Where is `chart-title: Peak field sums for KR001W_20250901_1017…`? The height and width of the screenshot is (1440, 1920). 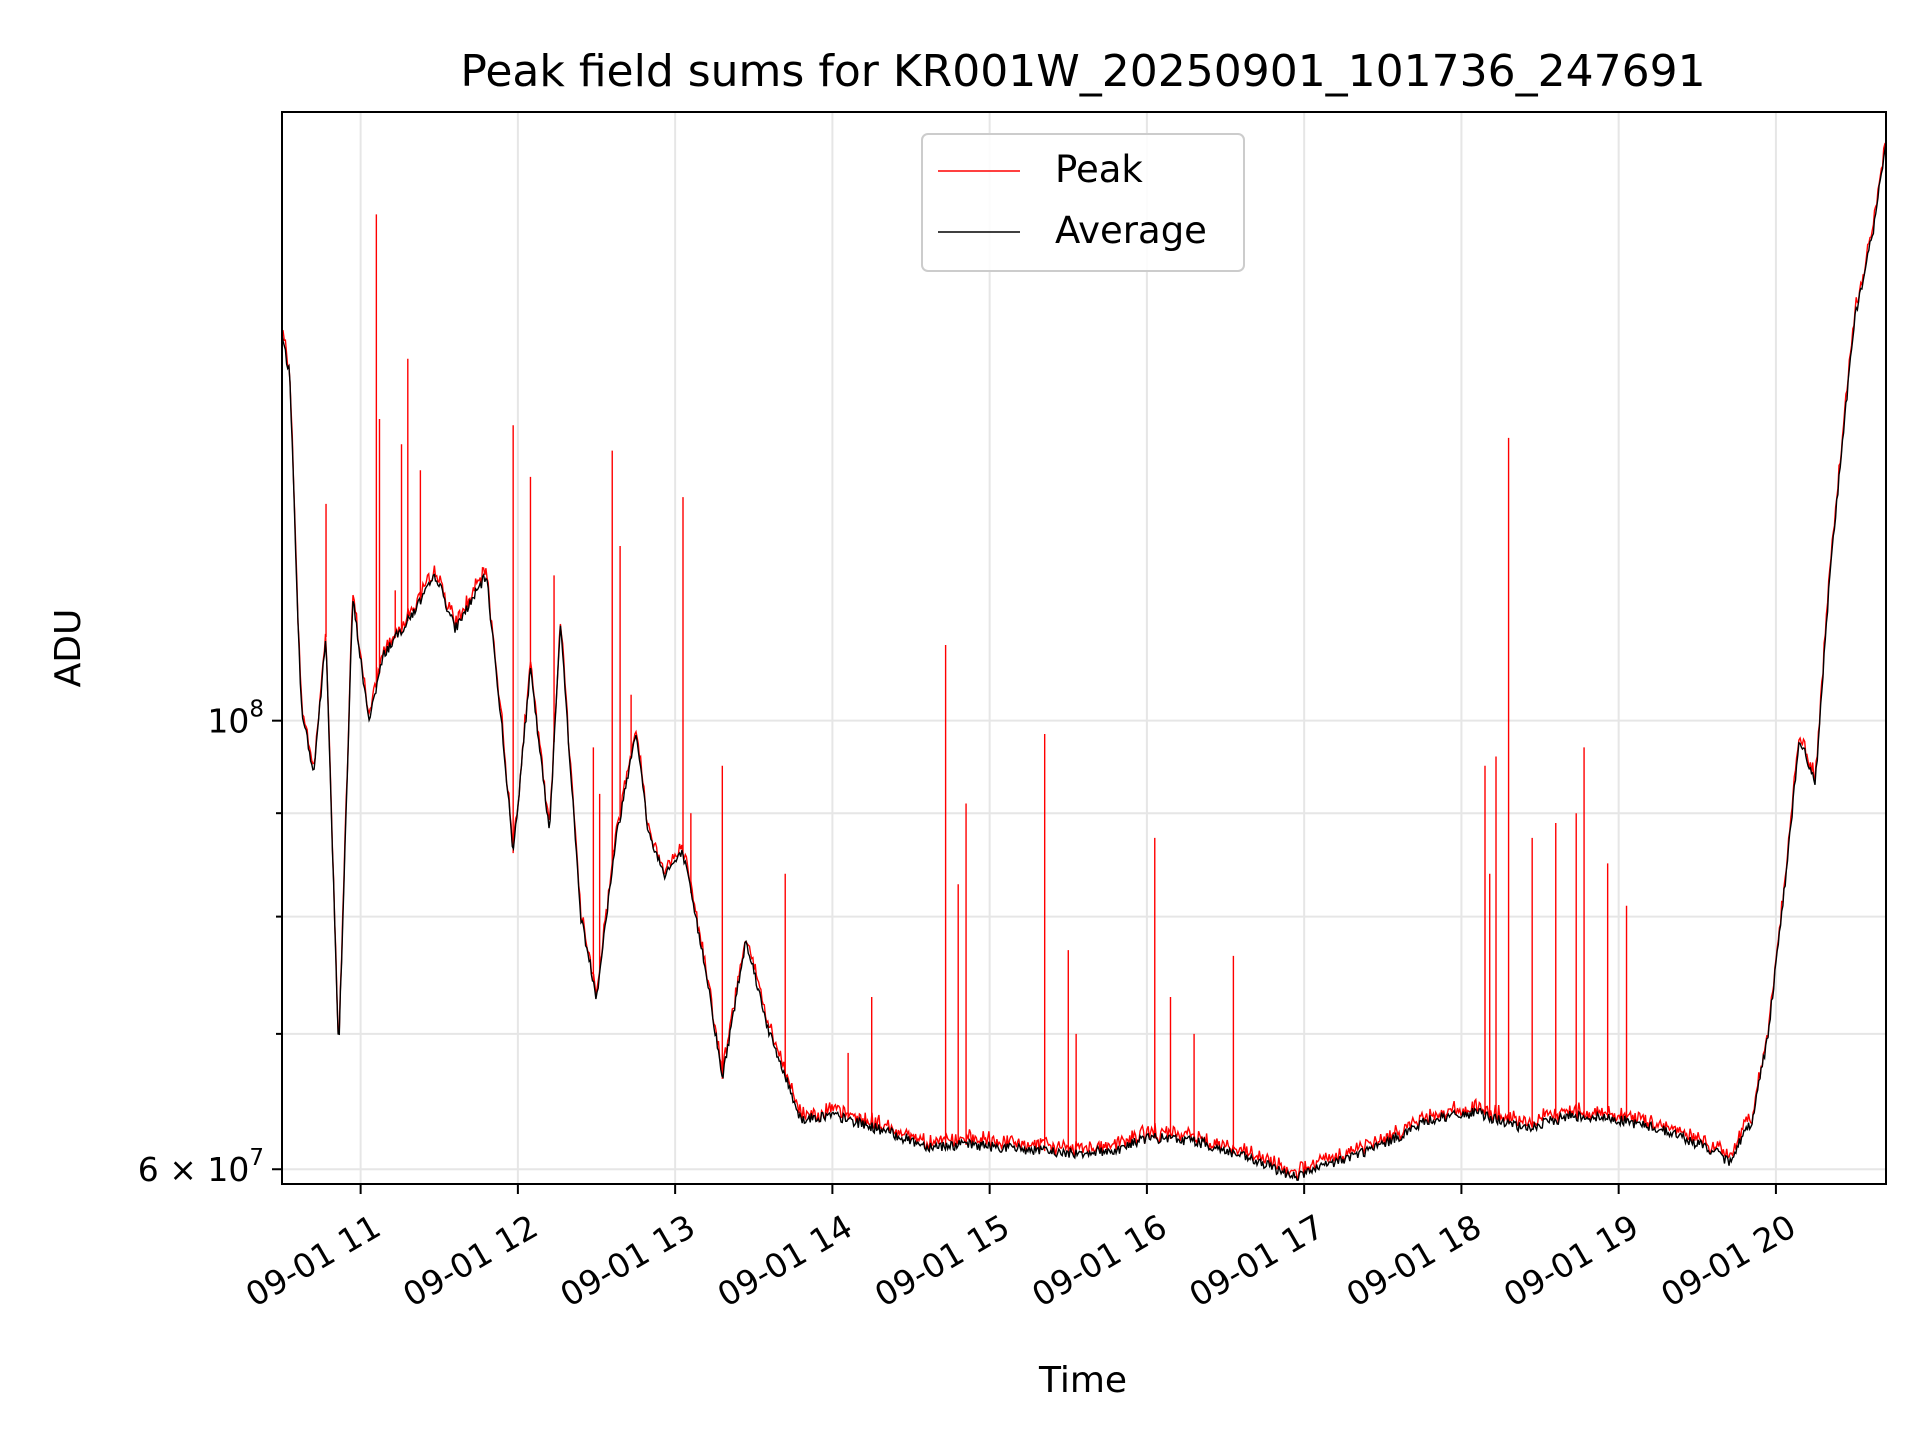 chart-title: Peak field sums for KR001W_20250901_1017… is located at coordinates (1082, 71).